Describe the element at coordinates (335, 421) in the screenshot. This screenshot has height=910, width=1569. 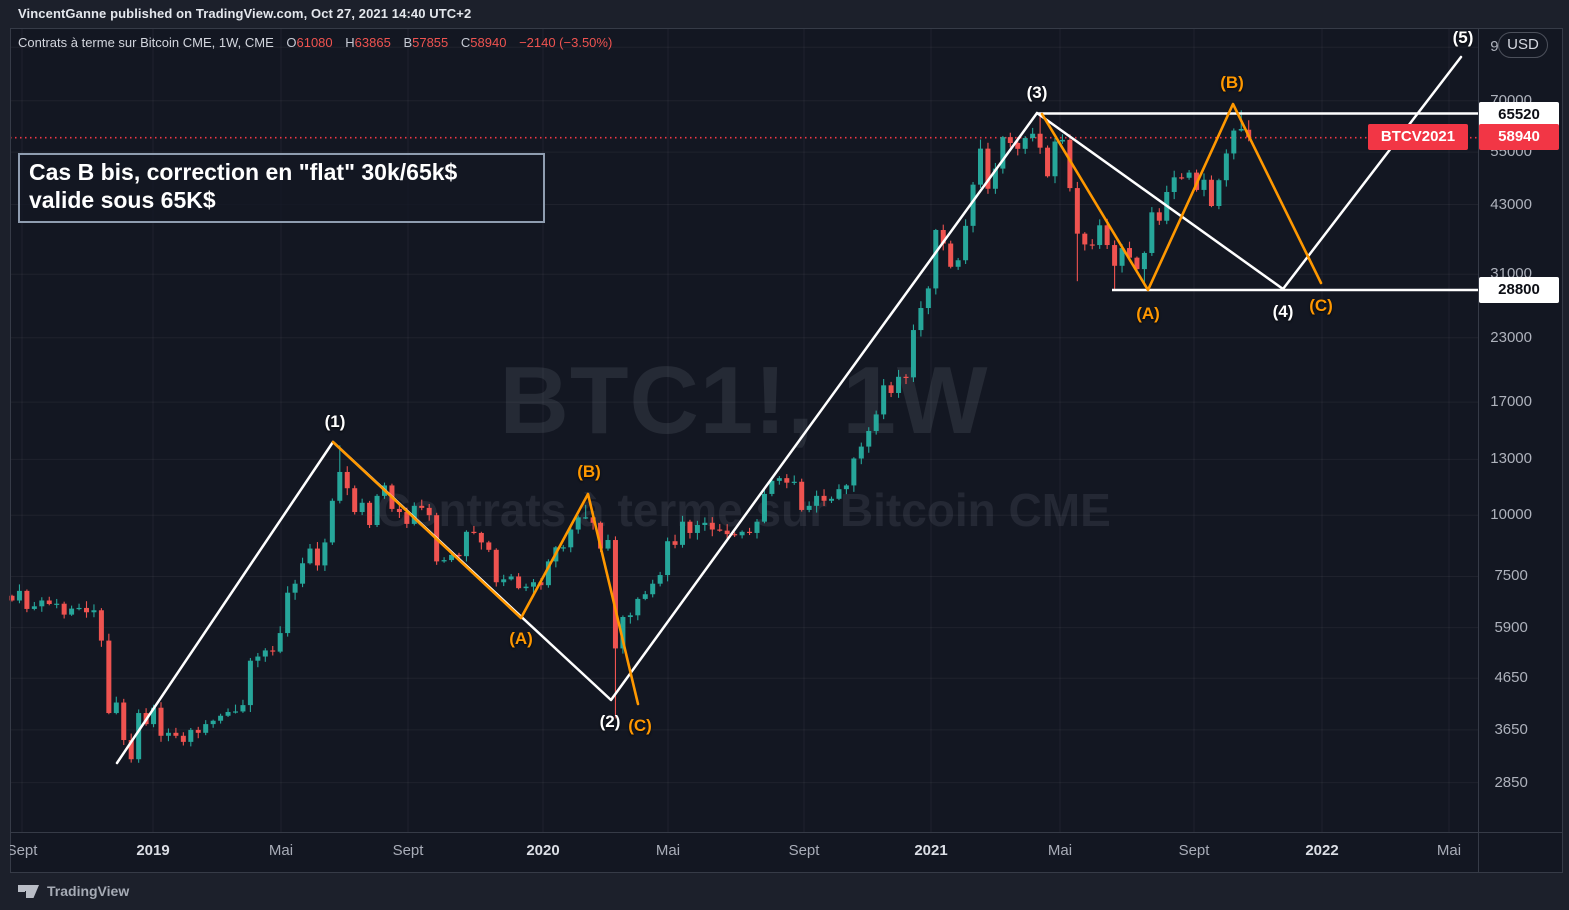
I see `wave-label-1-white: (1)` at that location.